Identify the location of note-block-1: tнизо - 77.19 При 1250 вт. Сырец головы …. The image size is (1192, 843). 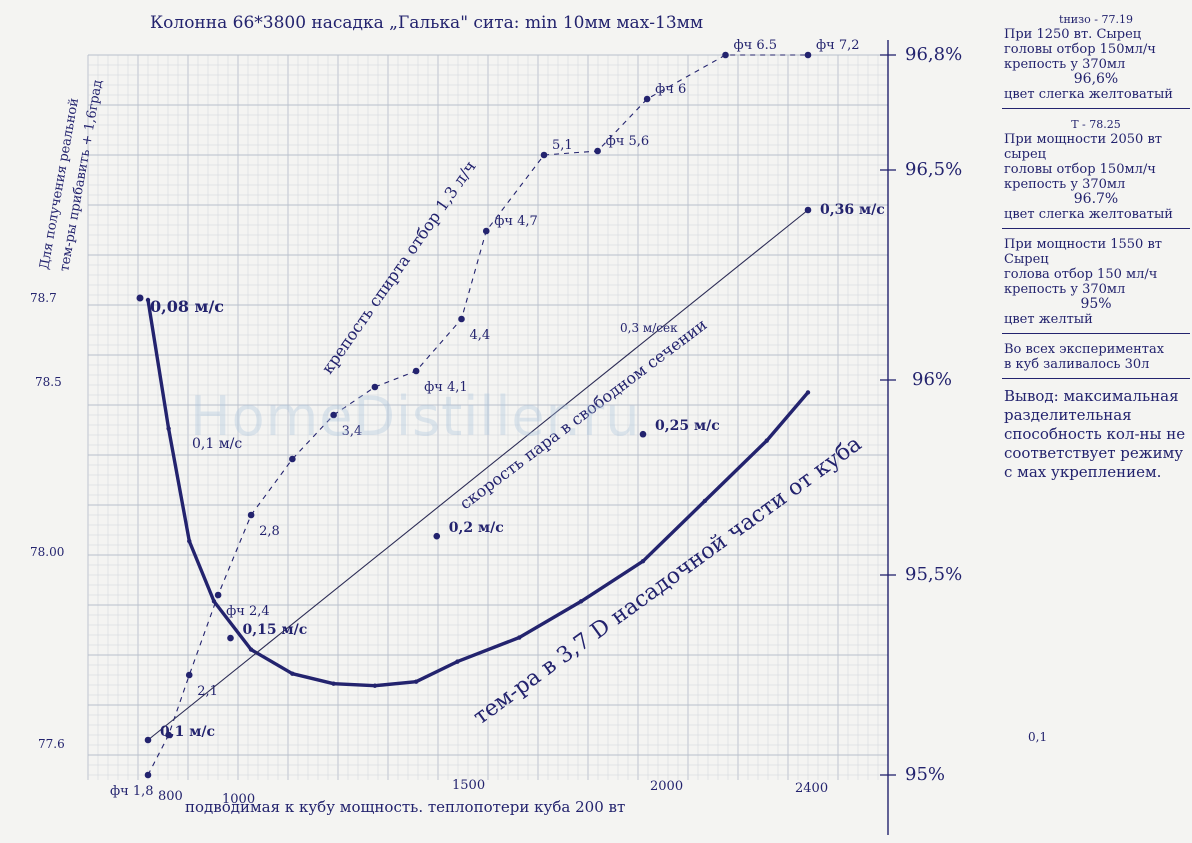
(1096, 59).